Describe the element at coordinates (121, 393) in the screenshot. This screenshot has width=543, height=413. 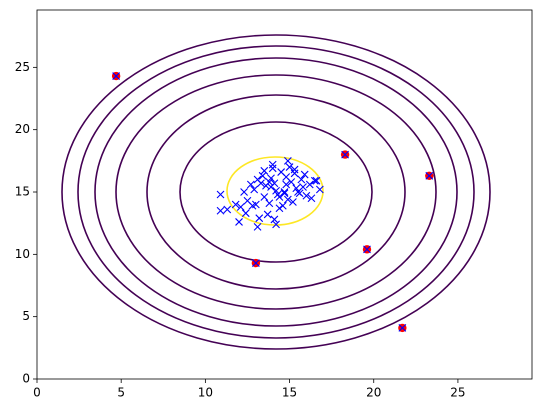
I see `x-tick-label: 5` at that location.